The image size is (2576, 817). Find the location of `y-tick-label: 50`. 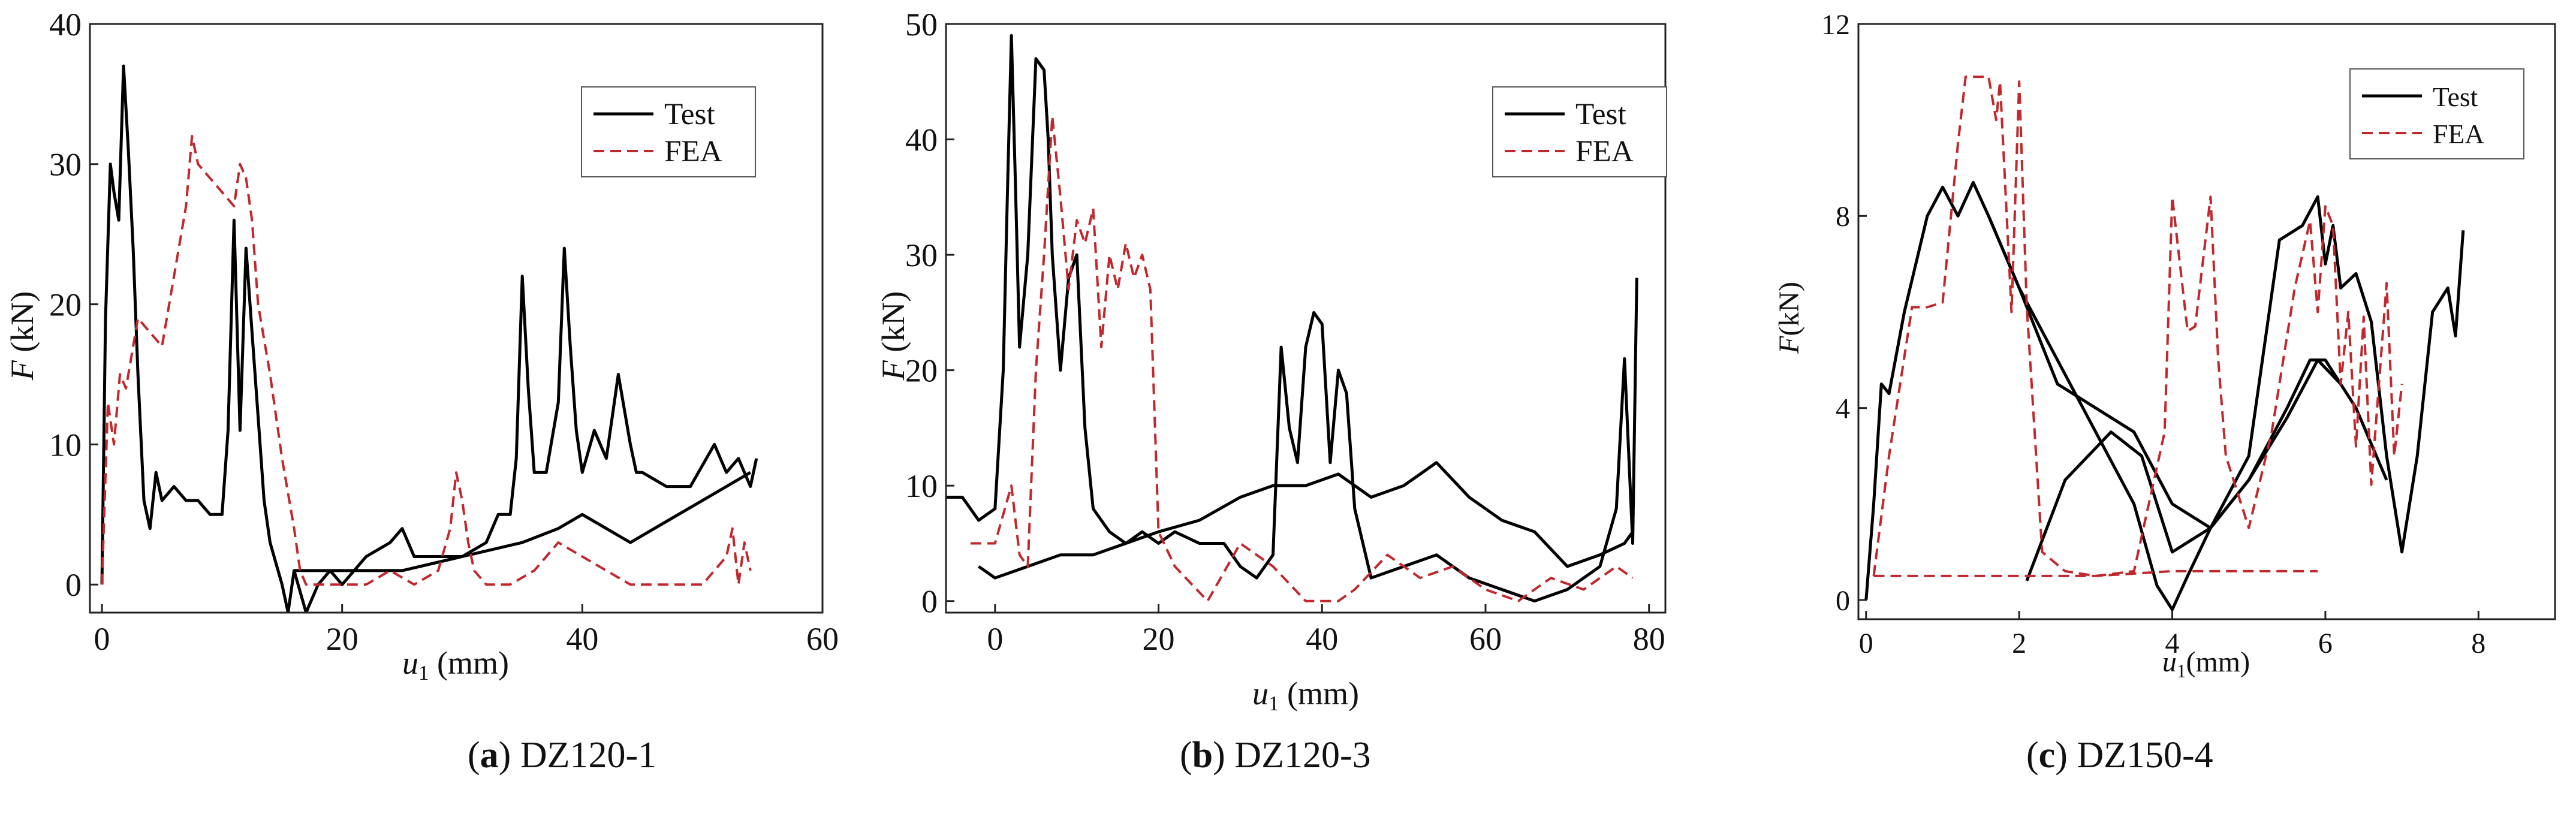

y-tick-label: 50 is located at coordinates (922, 25).